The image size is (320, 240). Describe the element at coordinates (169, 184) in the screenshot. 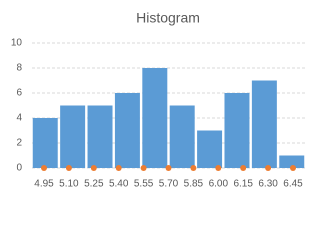

I see `x-tick-label: 5.70` at that location.